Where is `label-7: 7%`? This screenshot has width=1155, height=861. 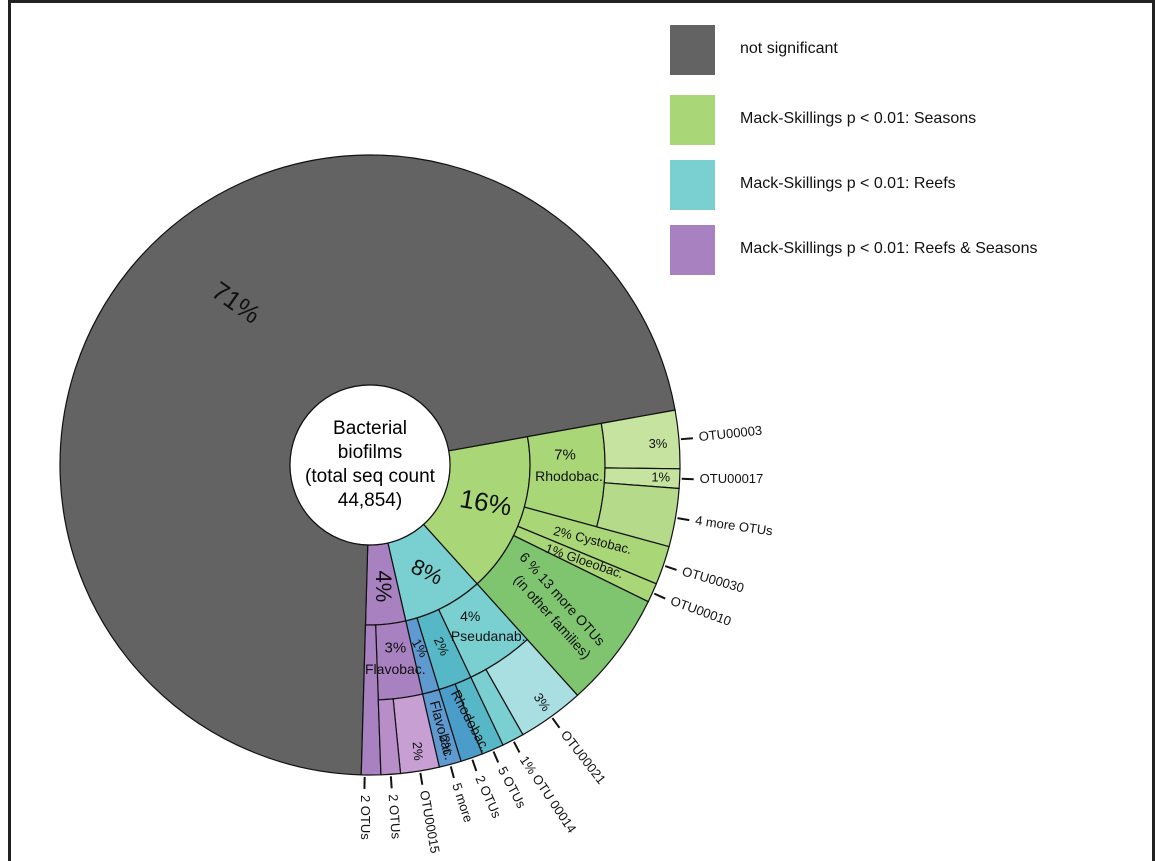
label-7: 7% is located at coordinates (565, 454).